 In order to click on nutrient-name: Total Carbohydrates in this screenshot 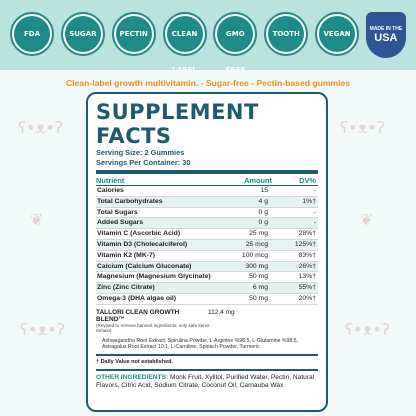, I will do `click(130, 201)`.